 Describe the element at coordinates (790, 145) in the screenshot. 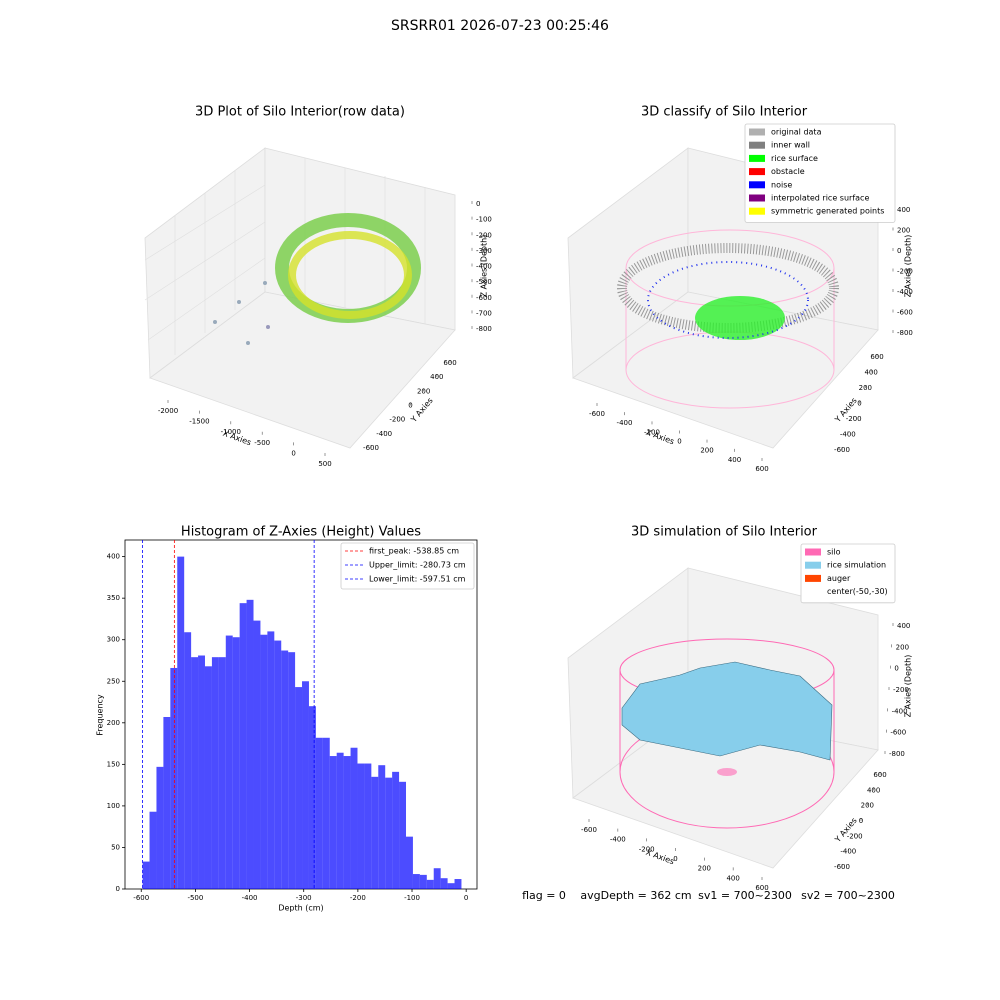

I see `legend-label: inner wall` at that location.